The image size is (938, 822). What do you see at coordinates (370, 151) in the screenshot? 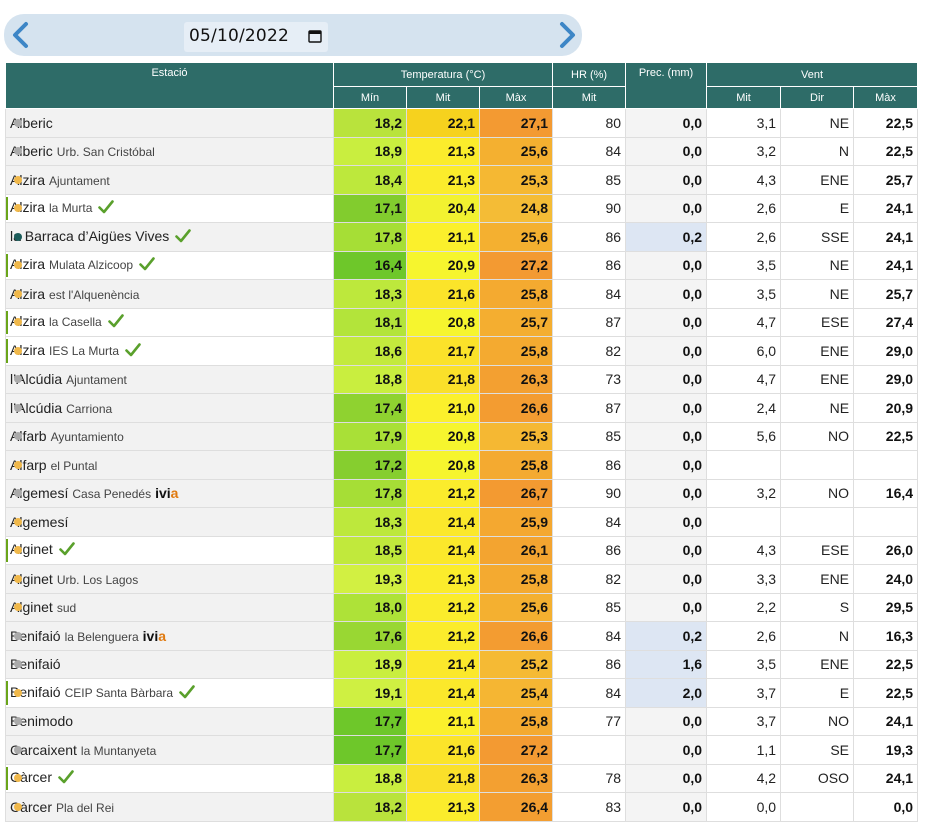
I see `temp-min-cell: 18,9` at bounding box center [370, 151].